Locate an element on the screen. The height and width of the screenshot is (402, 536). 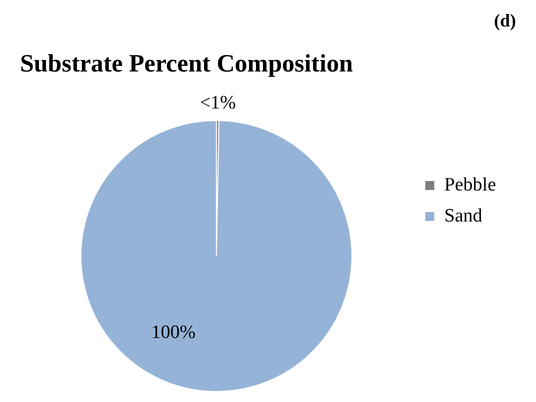
data-label: <1% is located at coordinates (218, 103).